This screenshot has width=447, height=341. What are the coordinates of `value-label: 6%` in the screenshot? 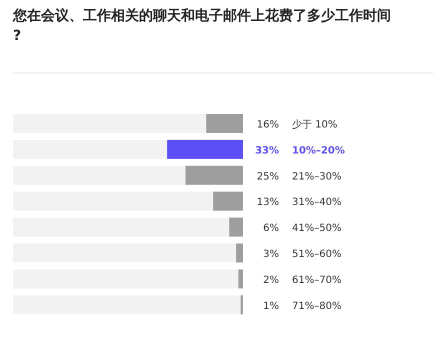 It's located at (271, 228).